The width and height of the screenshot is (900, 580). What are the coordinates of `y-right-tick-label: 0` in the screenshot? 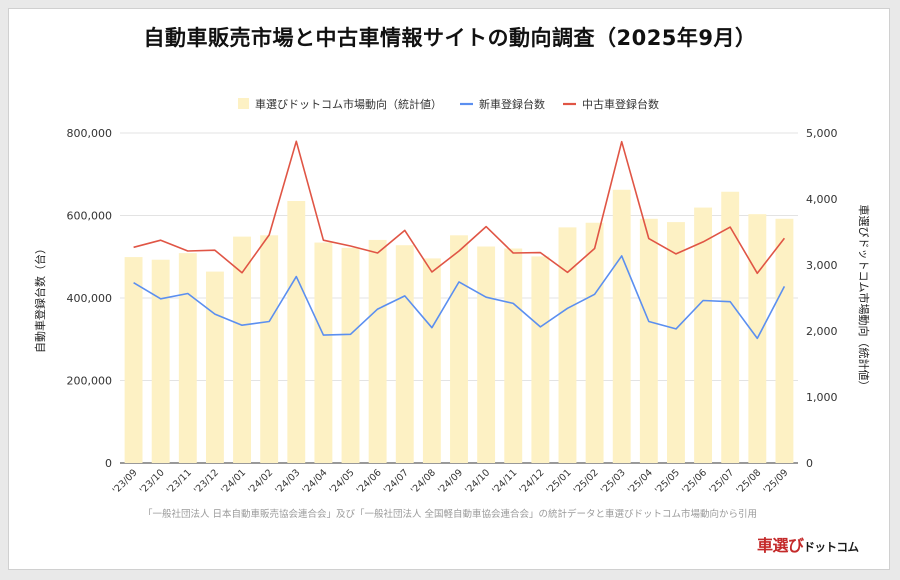 It's located at (809, 463).